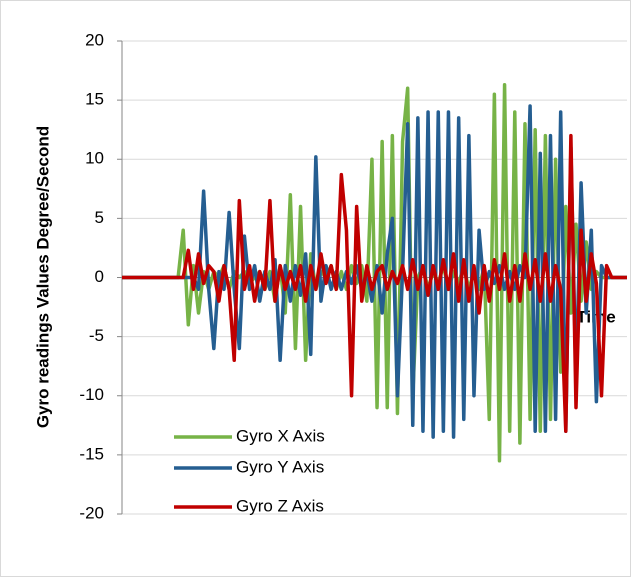  What do you see at coordinates (91, 394) in the screenshot?
I see `y-tick-label: -10` at bounding box center [91, 394].